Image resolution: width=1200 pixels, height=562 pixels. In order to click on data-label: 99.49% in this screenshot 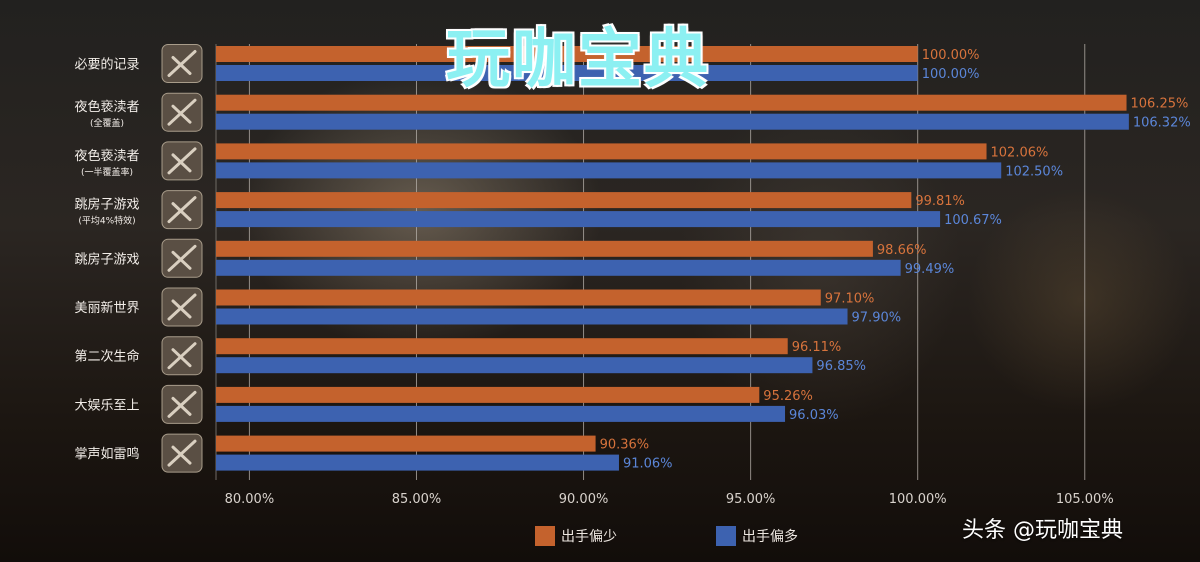, I will do `click(930, 269)`.